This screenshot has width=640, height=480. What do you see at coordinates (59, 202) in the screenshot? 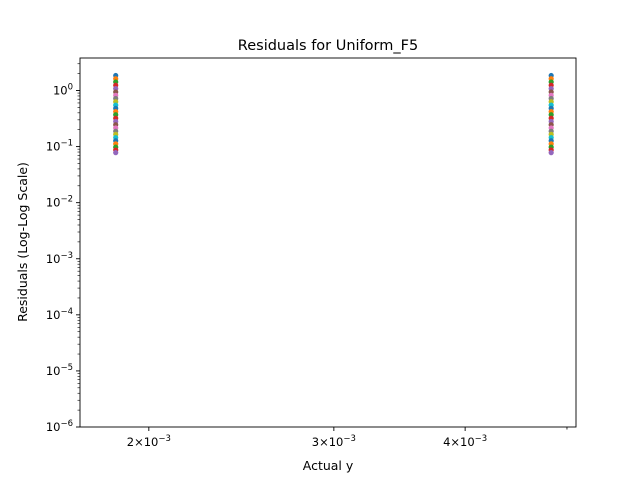
I see `y-tick-label: 10⁻²` at bounding box center [59, 202].